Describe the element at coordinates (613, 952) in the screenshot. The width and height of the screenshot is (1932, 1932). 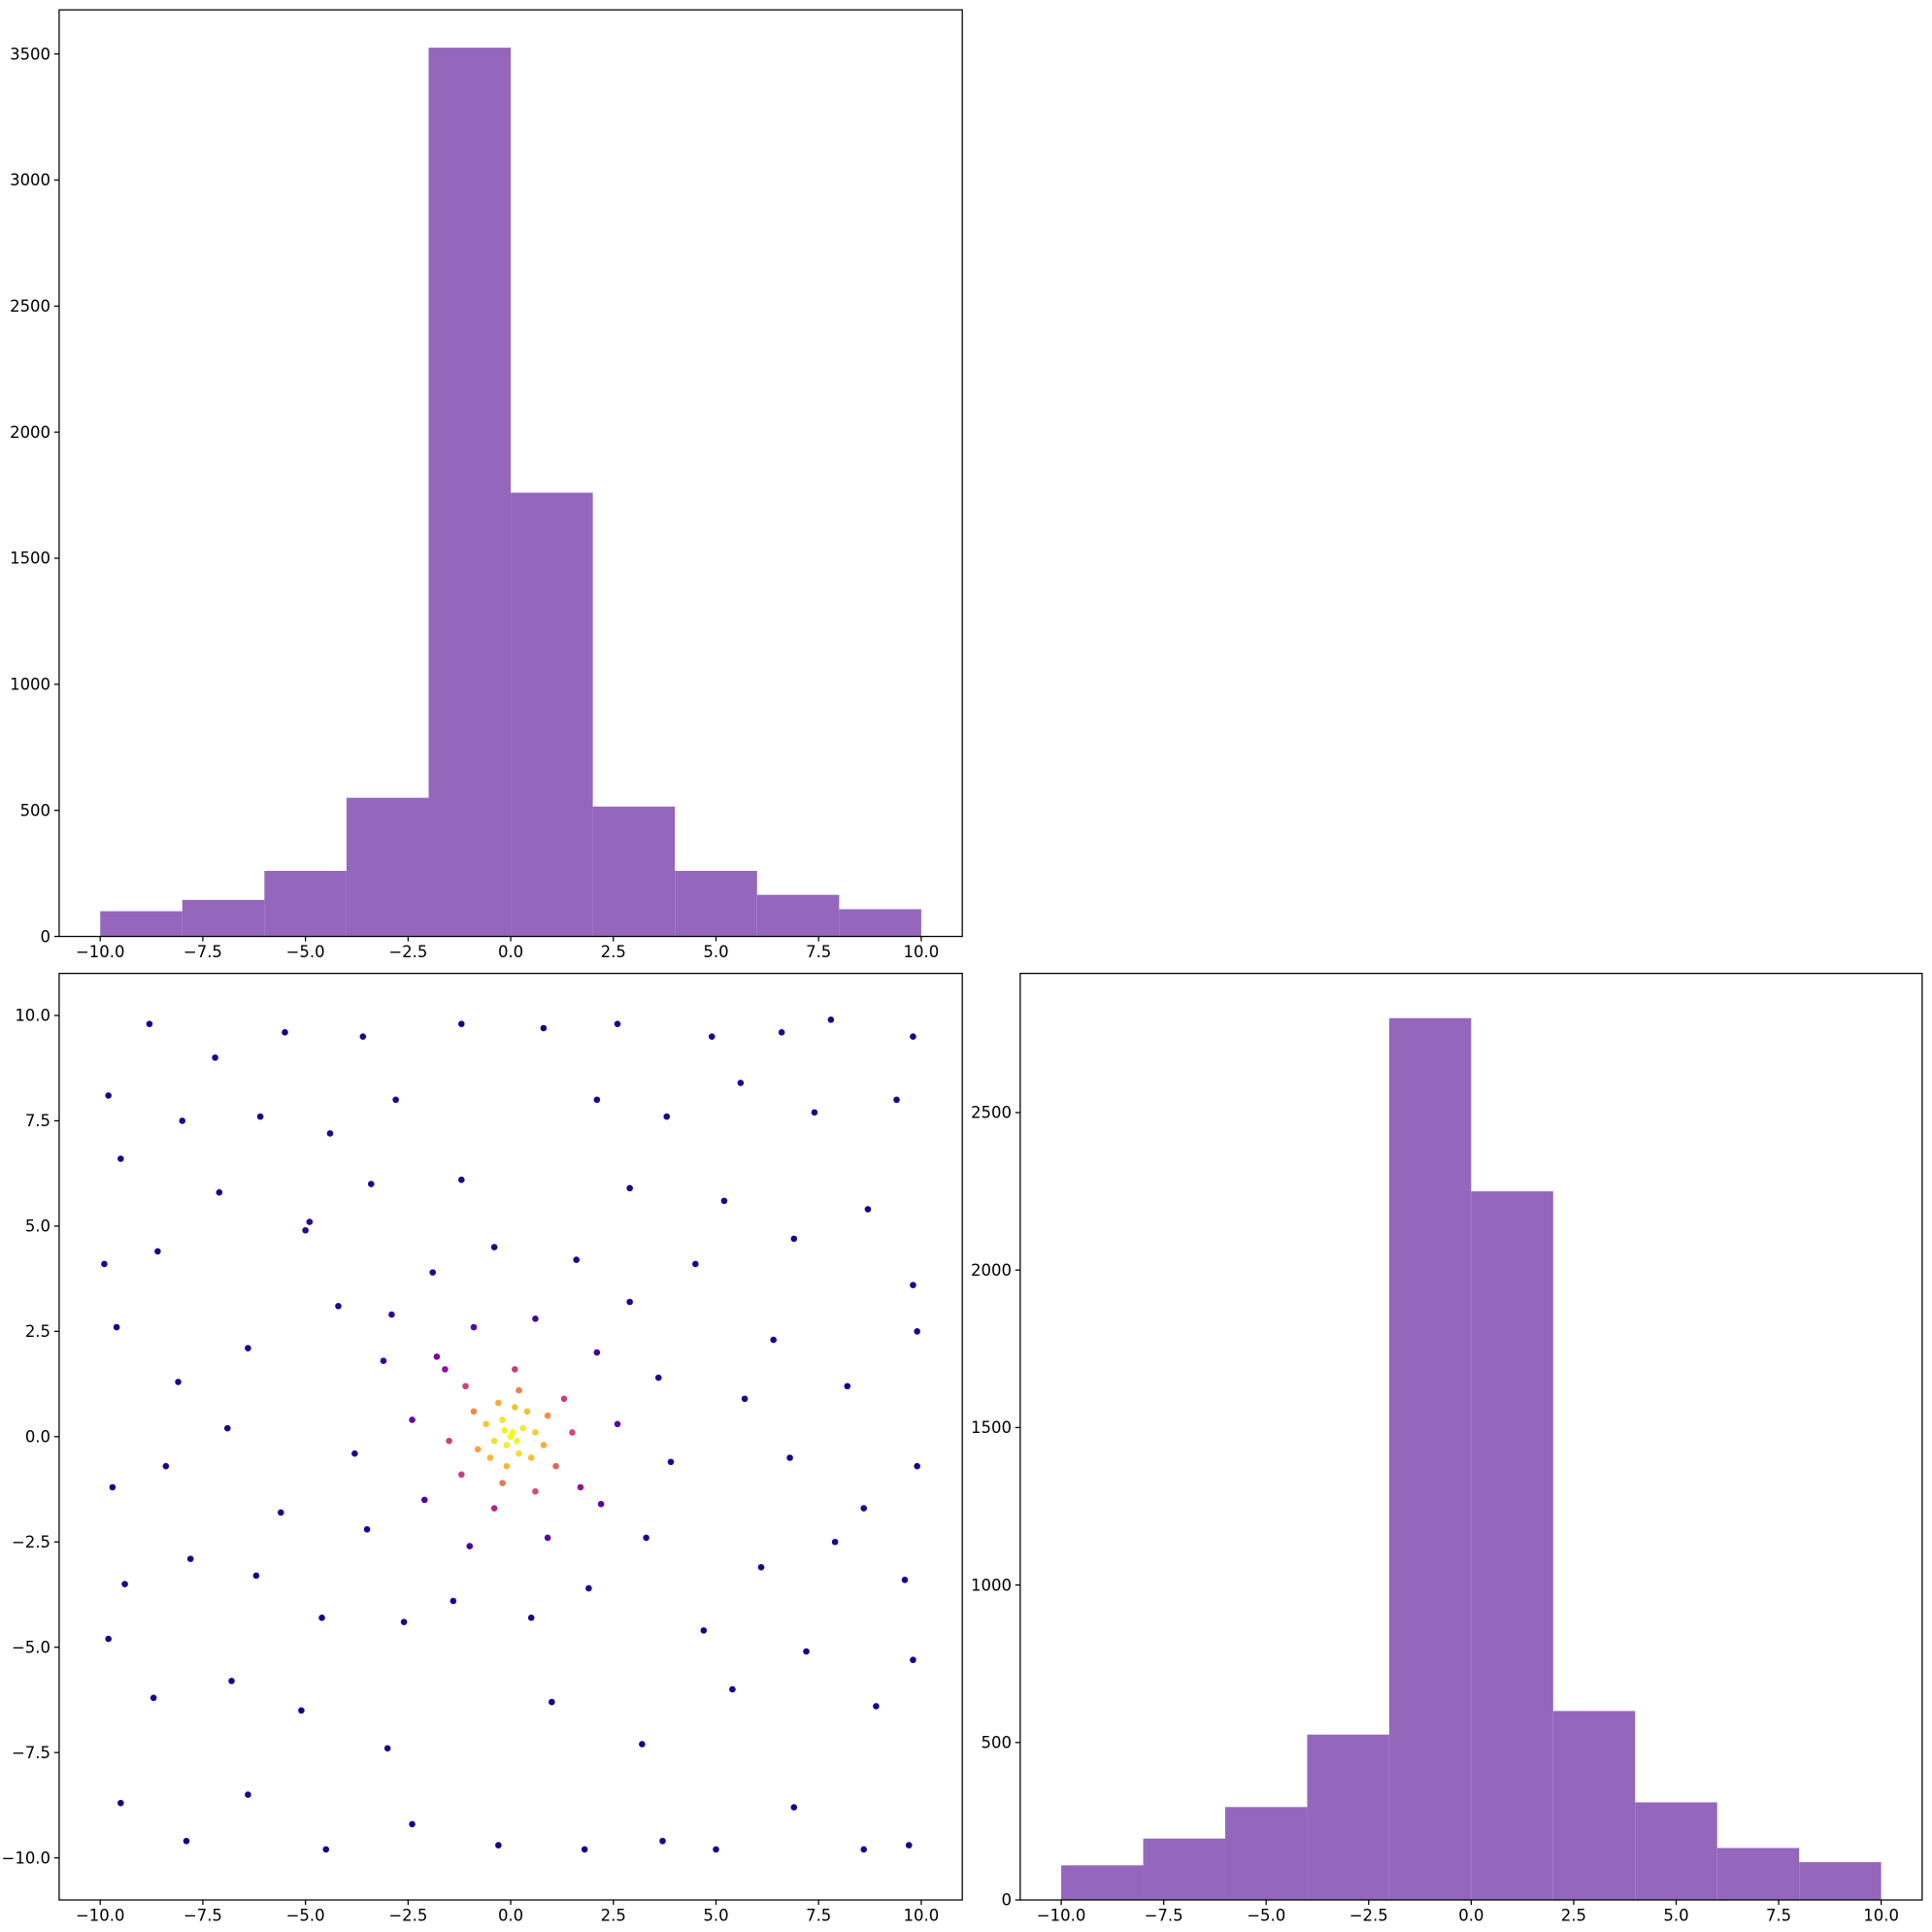
I see `x-tick-label: 2.5` at that location.